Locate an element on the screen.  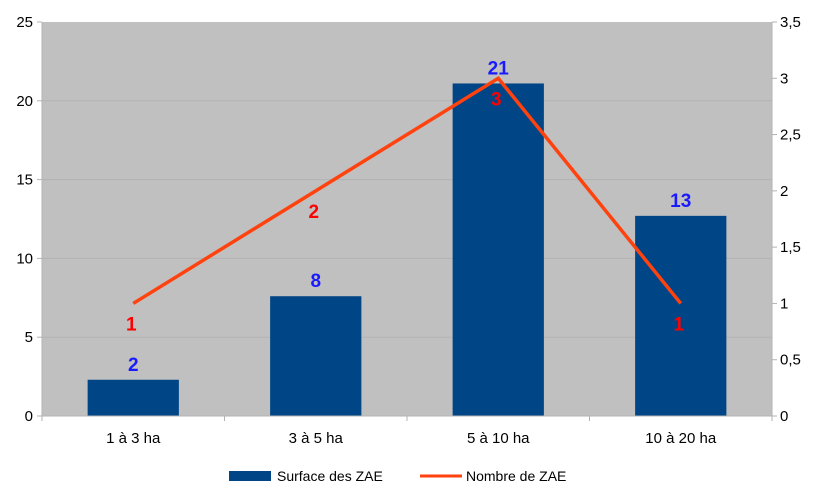
x-tick-label: 1 à 3 ha is located at coordinates (133, 438).